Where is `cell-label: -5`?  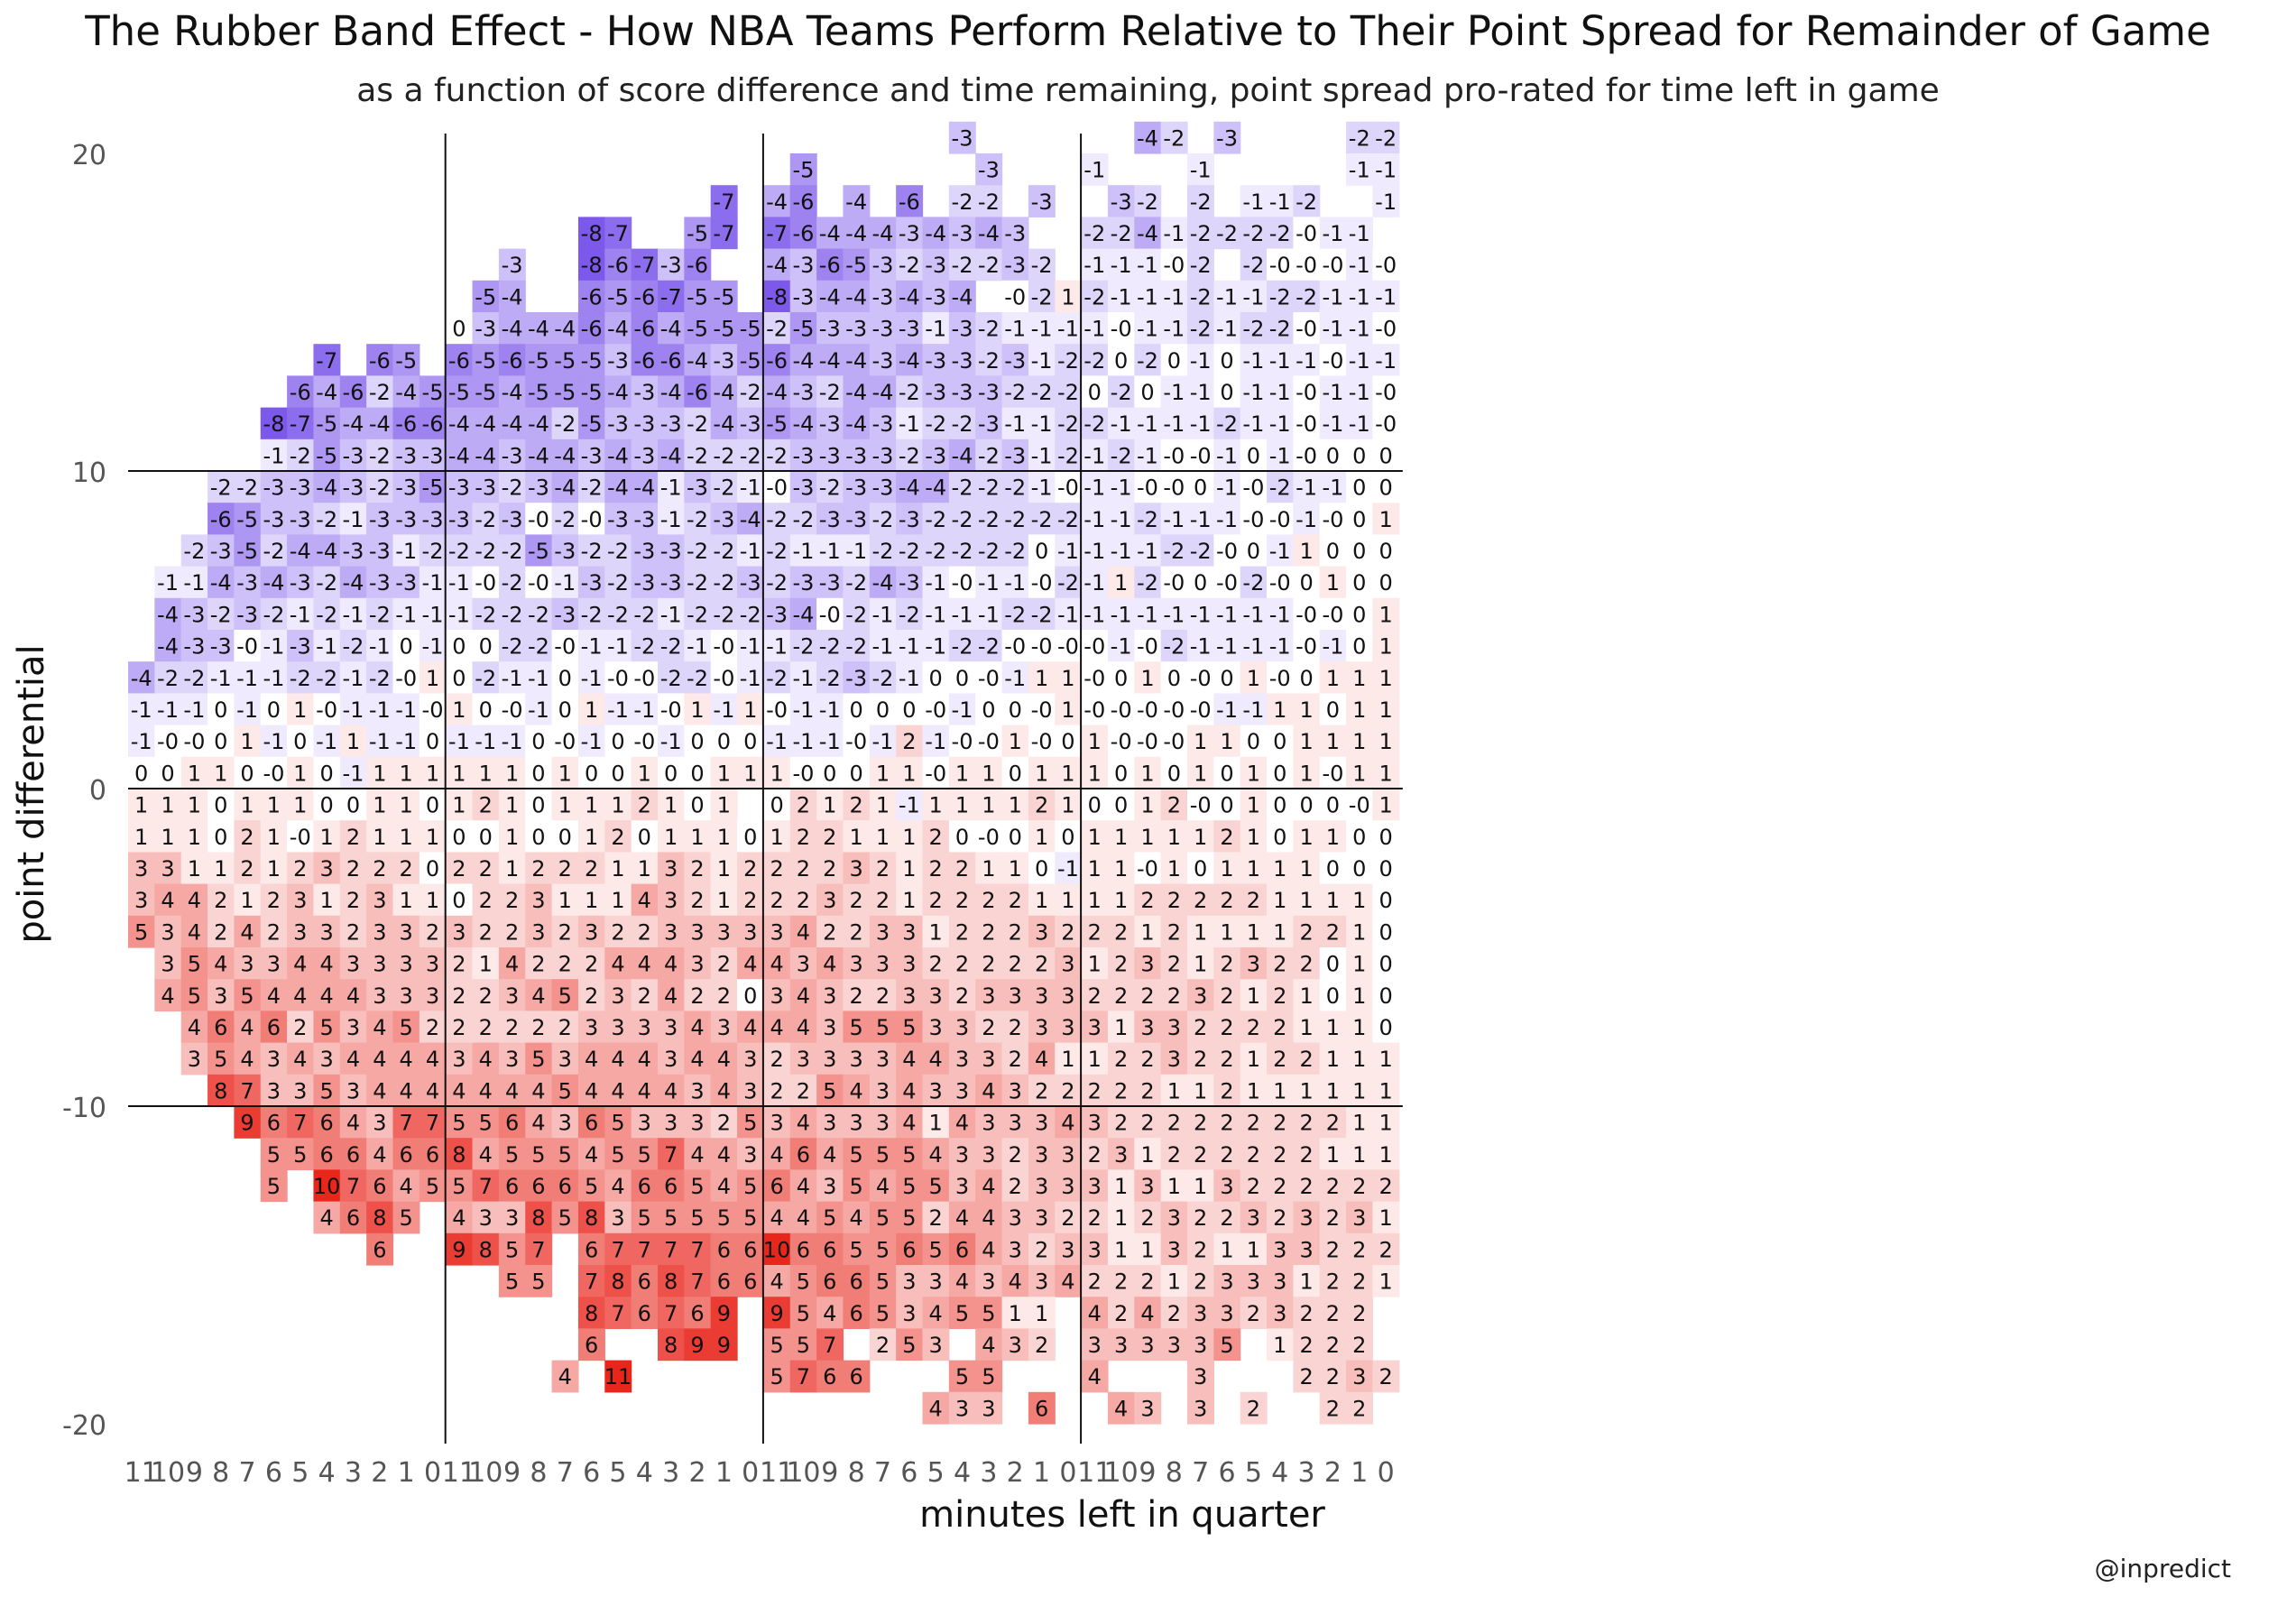
cell-label: -5 is located at coordinates (538, 361).